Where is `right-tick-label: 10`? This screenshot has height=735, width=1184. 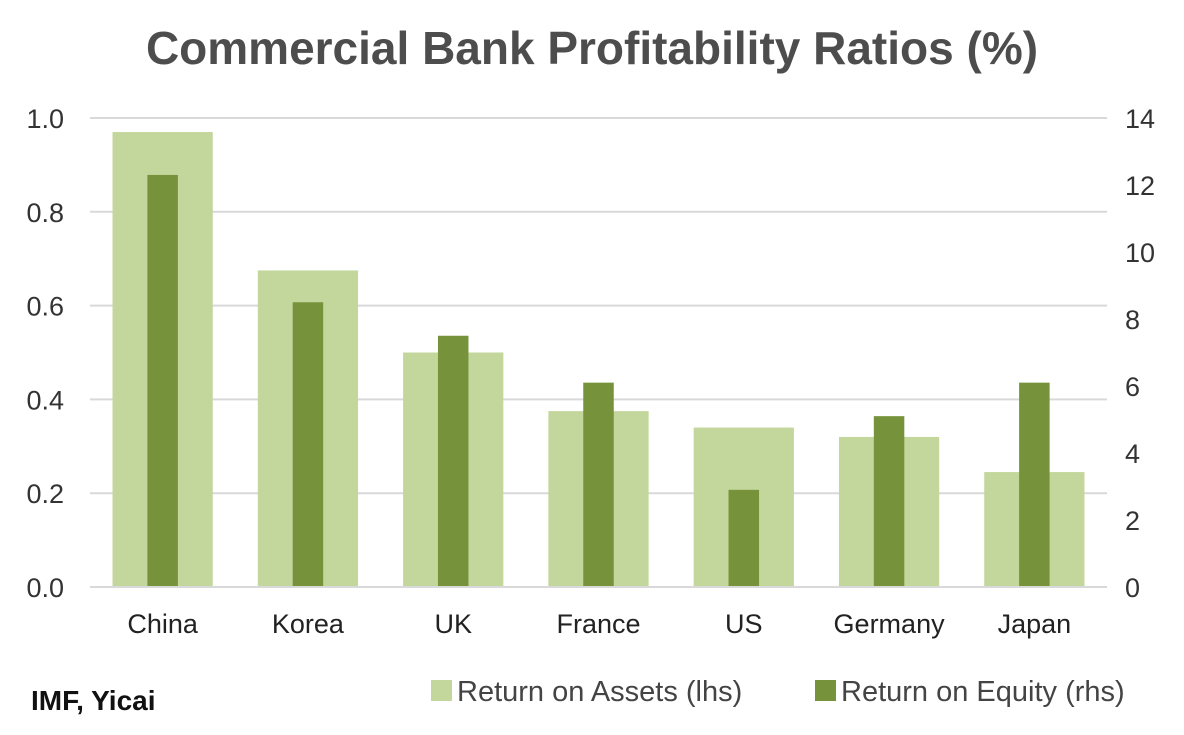 right-tick-label: 10 is located at coordinates (1140, 253).